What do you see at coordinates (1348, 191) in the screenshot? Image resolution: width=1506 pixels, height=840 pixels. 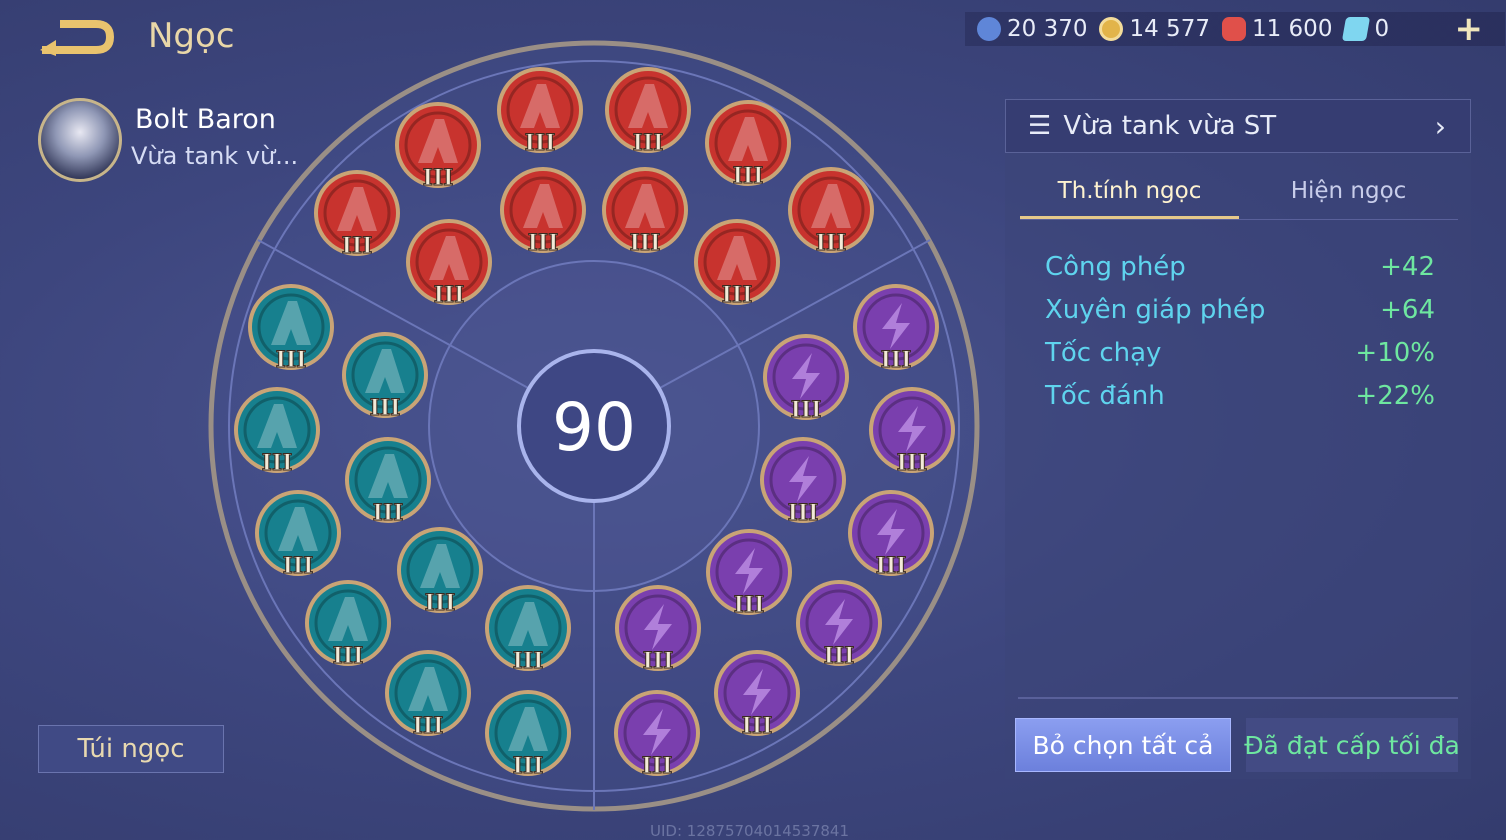 I see `tab-show-gems: Hiện ngọc` at bounding box center [1348, 191].